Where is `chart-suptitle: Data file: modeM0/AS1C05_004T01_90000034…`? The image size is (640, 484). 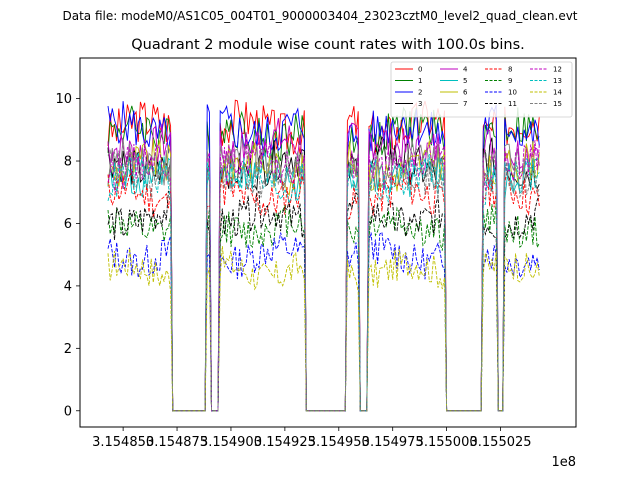
chart-suptitle: Data file: modeM0/AS1C05_004T01_90000034… is located at coordinates (319, 16).